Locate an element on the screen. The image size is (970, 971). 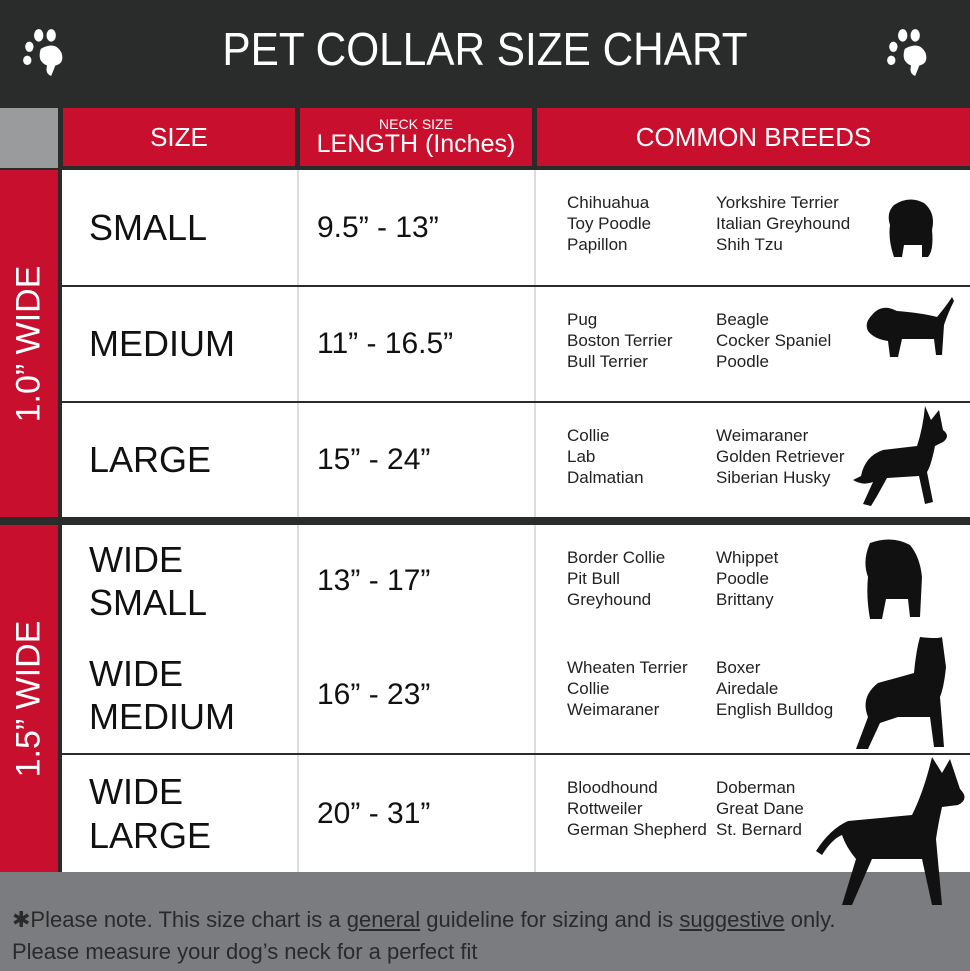
breeds-column-b: Whippet Poodle Brittany is located at coordinates (747, 578).